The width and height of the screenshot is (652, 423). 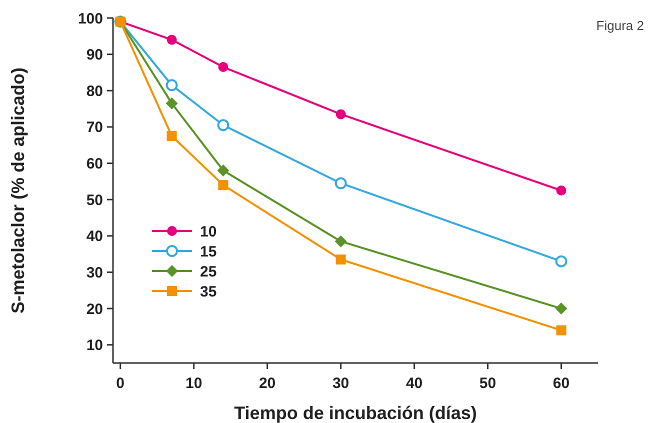 I want to click on x-axis-title: Tiempo de incubación (días), so click(x=355, y=413).